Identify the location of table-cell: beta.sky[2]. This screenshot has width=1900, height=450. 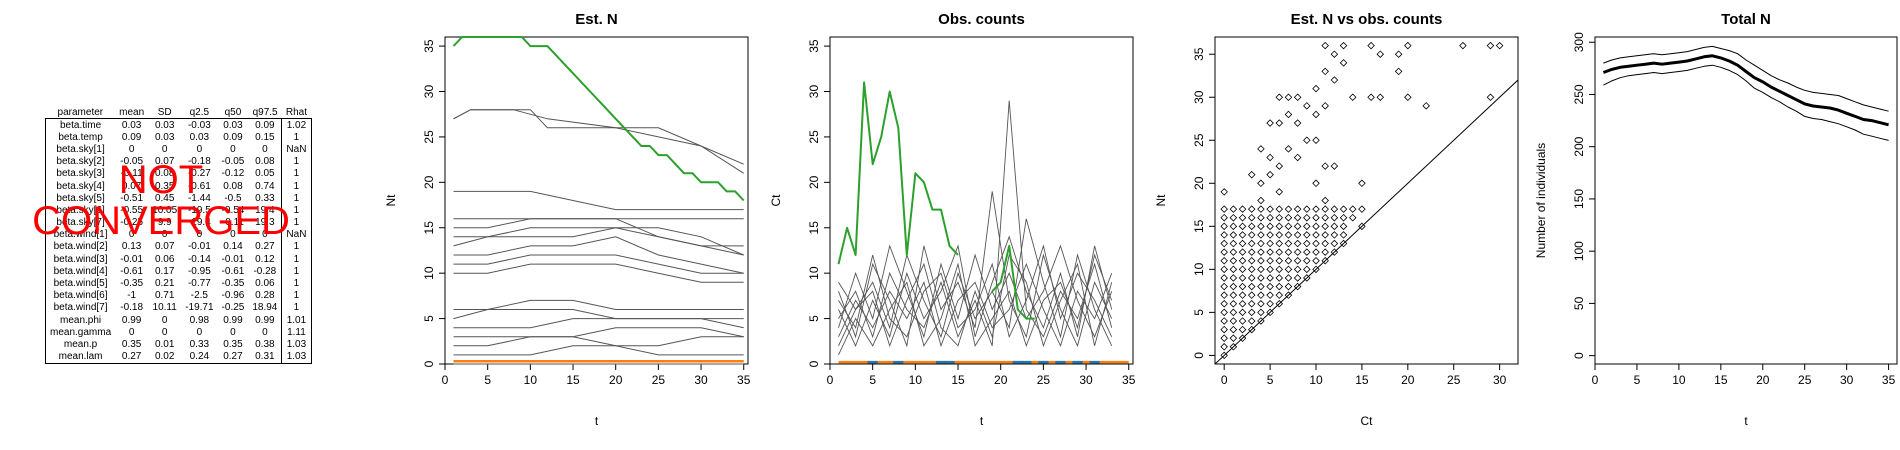
(80, 162).